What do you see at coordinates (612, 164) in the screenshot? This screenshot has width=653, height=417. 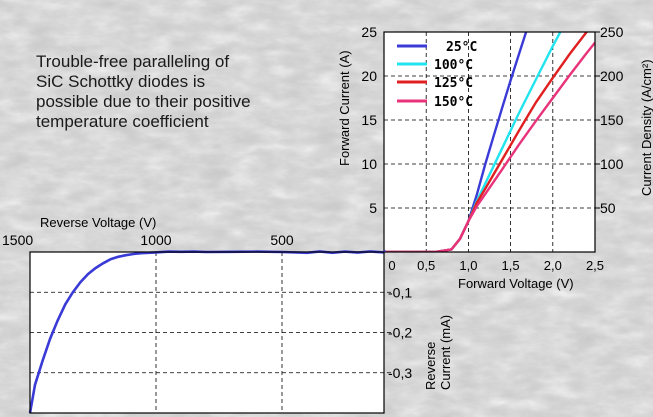 I see `tick-label: 100` at bounding box center [612, 164].